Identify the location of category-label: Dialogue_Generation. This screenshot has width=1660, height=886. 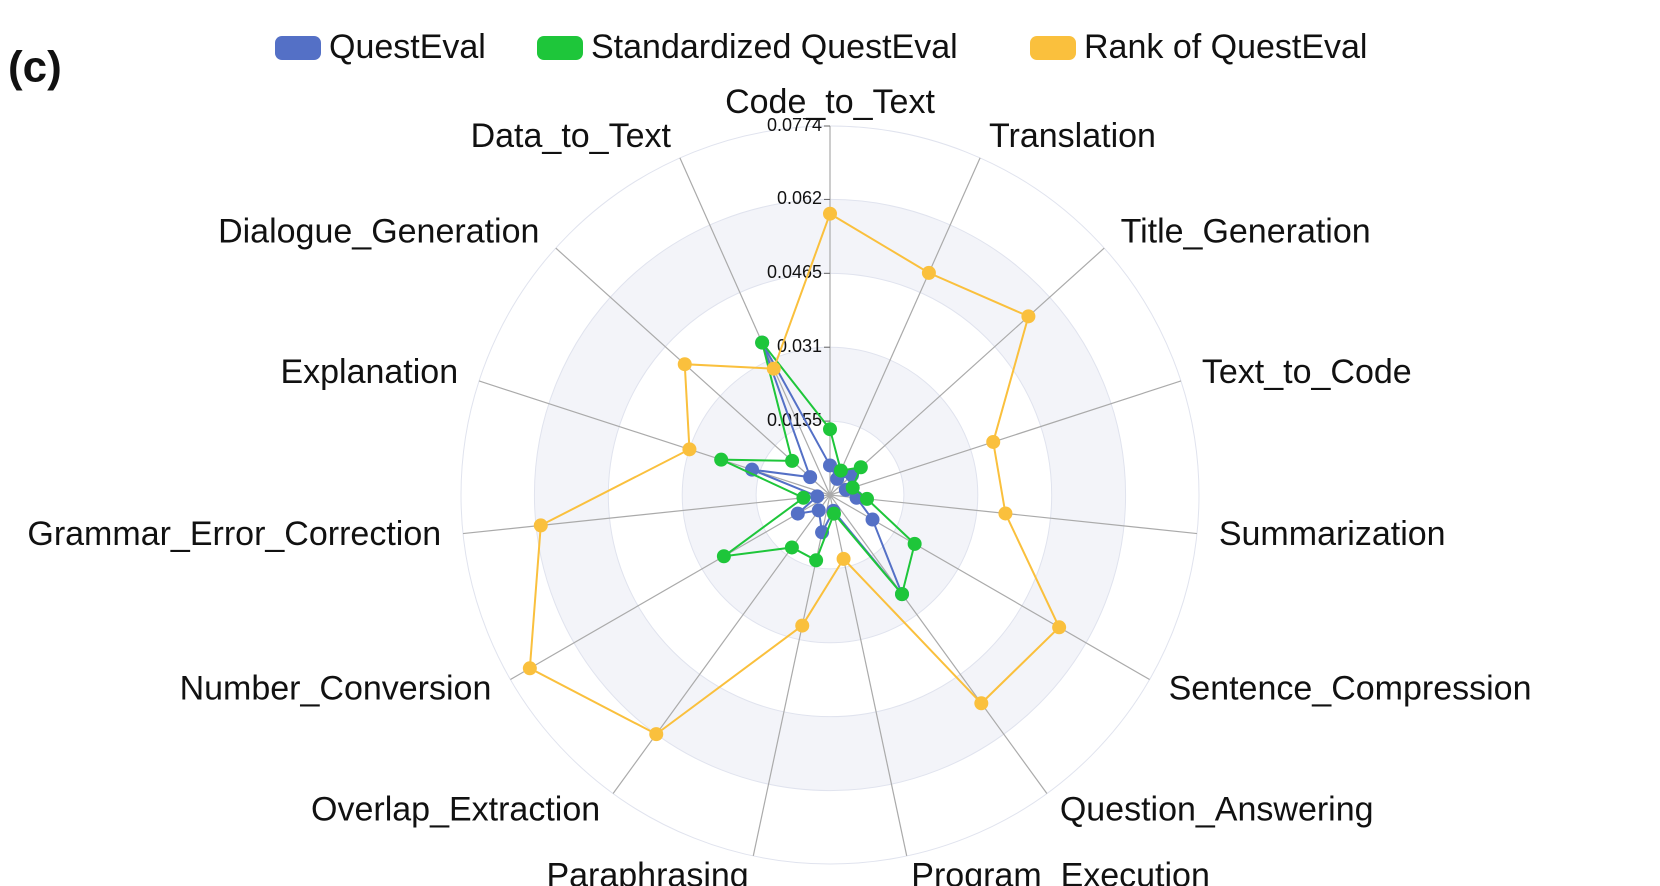
(378, 231).